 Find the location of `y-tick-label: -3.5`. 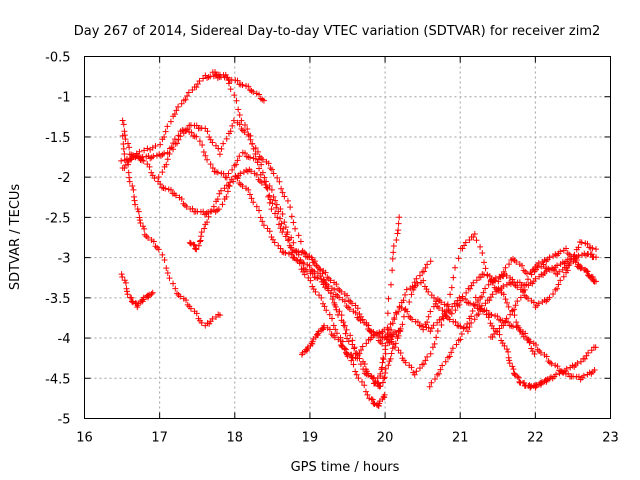

y-tick-label: -3.5 is located at coordinates (57, 299).